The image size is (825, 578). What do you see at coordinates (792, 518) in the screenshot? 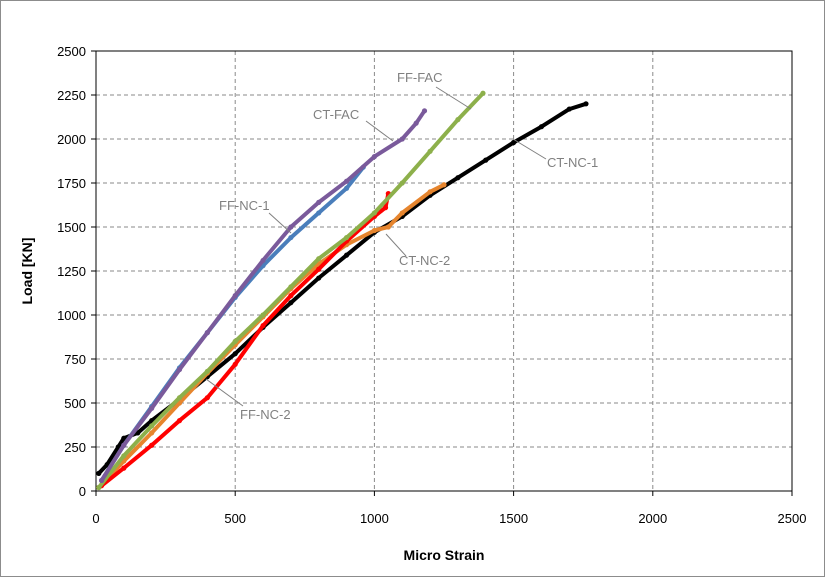
I see `x-tick-label: 2500` at bounding box center [792, 518].